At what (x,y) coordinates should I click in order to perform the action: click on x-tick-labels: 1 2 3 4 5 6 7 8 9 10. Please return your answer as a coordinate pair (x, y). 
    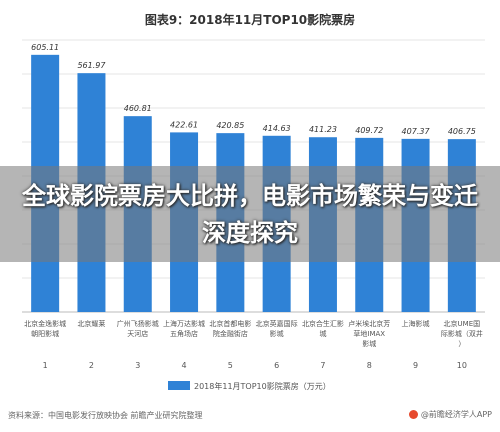
    Looking at the image, I should click on (255, 365).